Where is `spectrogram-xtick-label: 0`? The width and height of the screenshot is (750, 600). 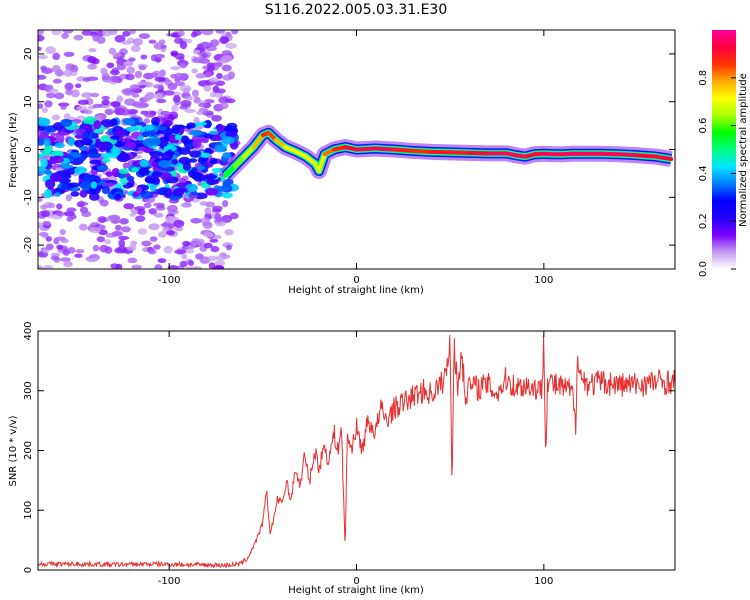
spectrogram-xtick-label: 0 is located at coordinates (356, 280).